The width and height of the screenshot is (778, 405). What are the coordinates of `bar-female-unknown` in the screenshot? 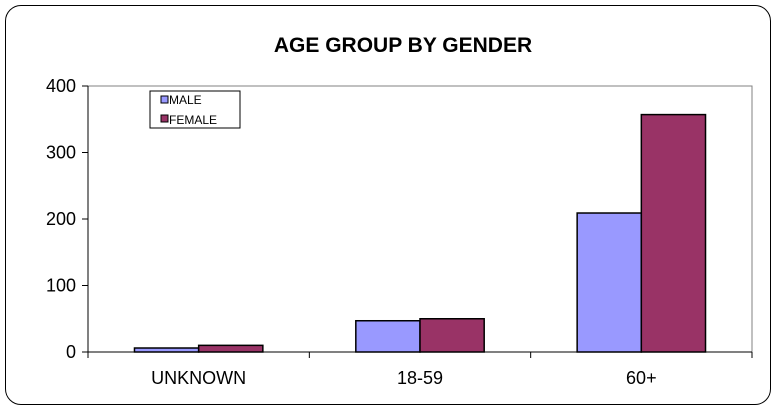 It's located at (230, 348).